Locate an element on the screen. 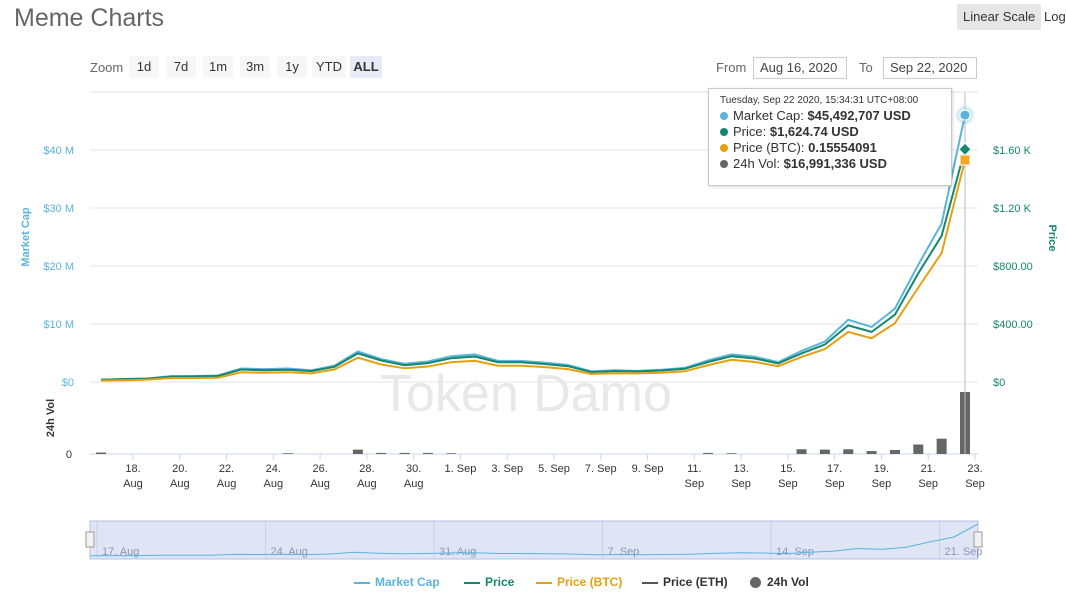  right-axis-label: Price is located at coordinates (1052, 238).